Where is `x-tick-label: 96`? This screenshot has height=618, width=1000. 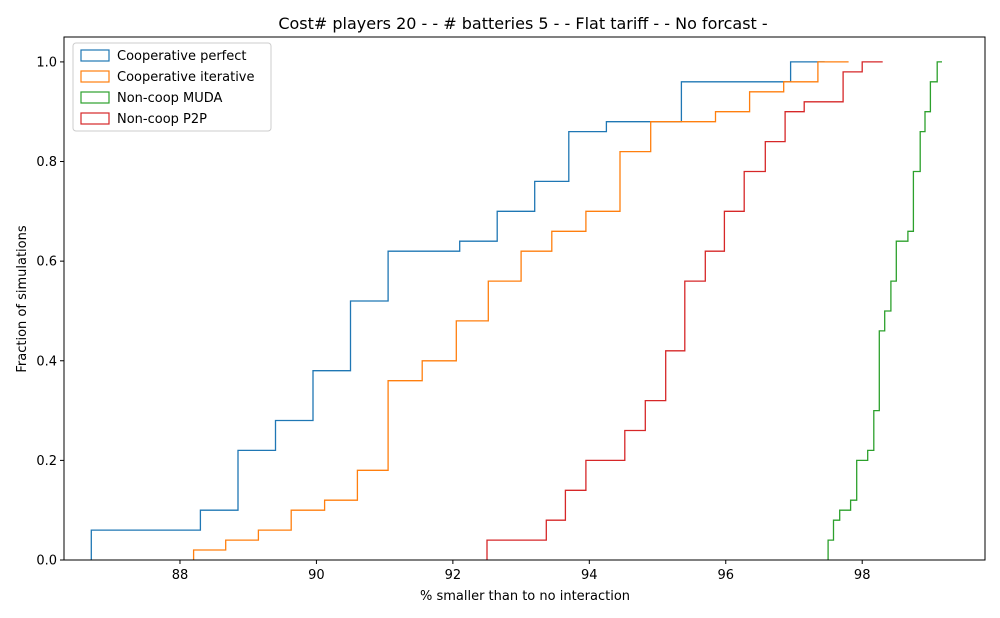
x-tick-label: 96 is located at coordinates (725, 575).